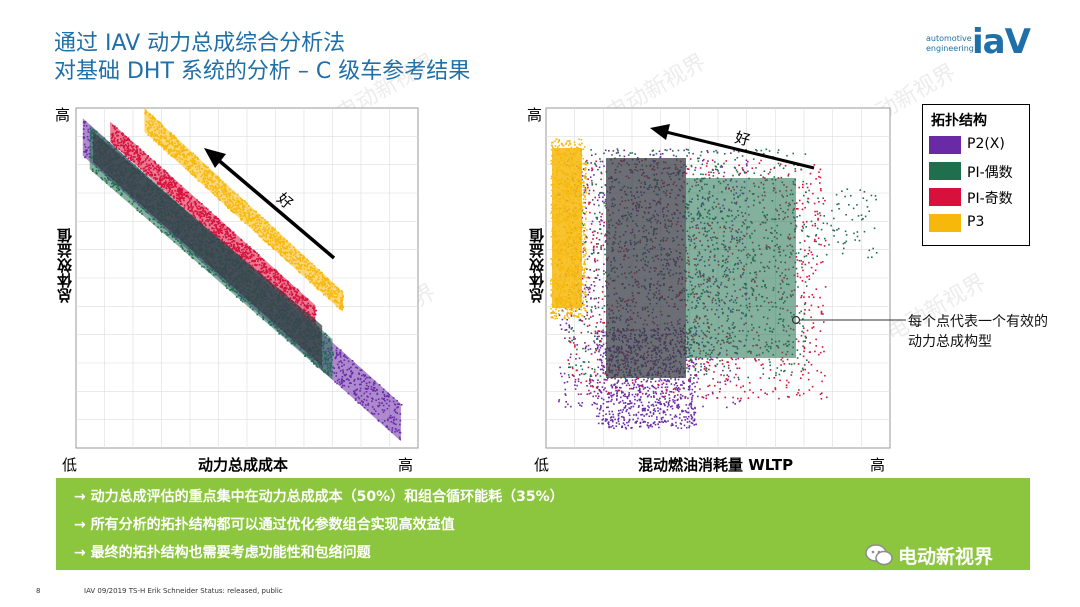  I want to click on logo-wordmark: iaV, so click(1001, 42).